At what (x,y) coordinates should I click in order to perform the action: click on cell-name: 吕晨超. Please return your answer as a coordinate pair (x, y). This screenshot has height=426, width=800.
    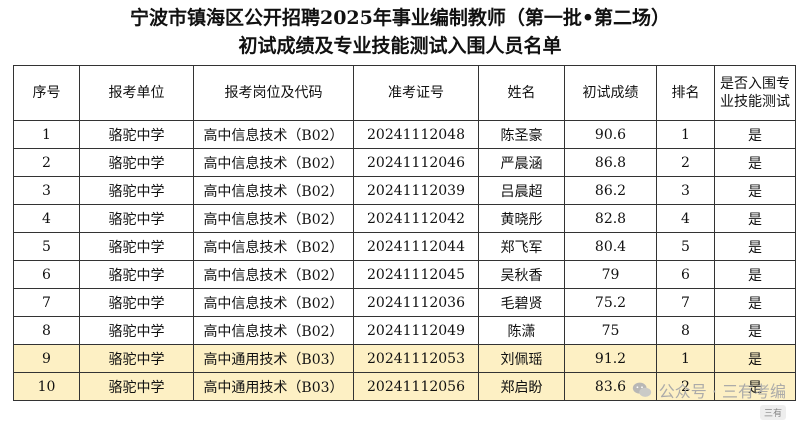
    Looking at the image, I should click on (521, 190).